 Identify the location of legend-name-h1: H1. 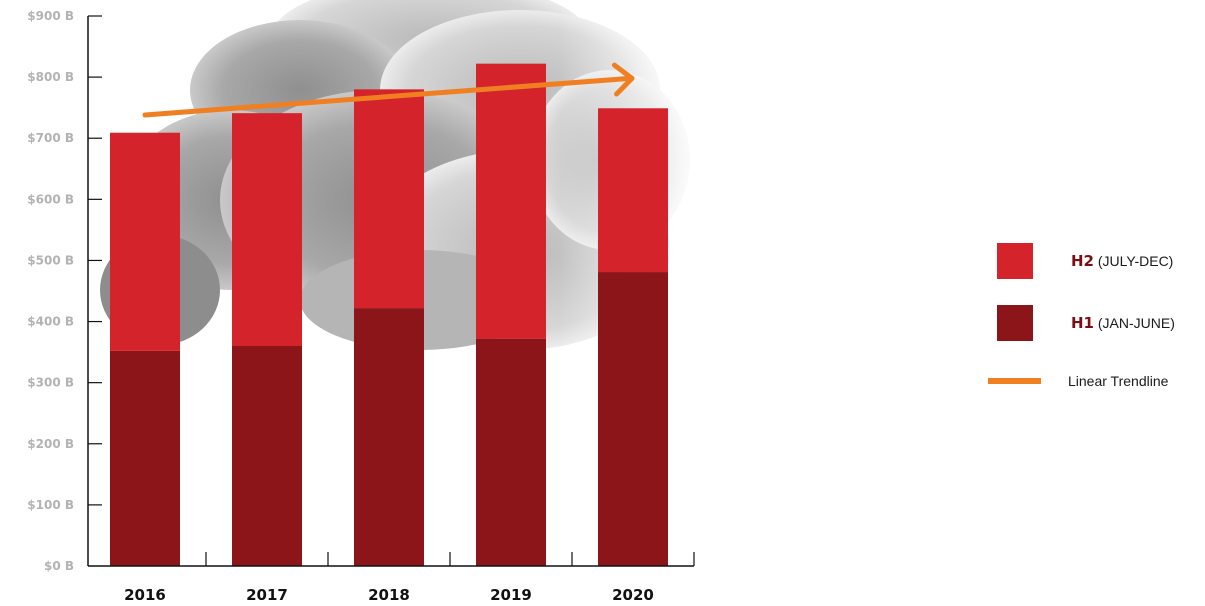
(1082, 323).